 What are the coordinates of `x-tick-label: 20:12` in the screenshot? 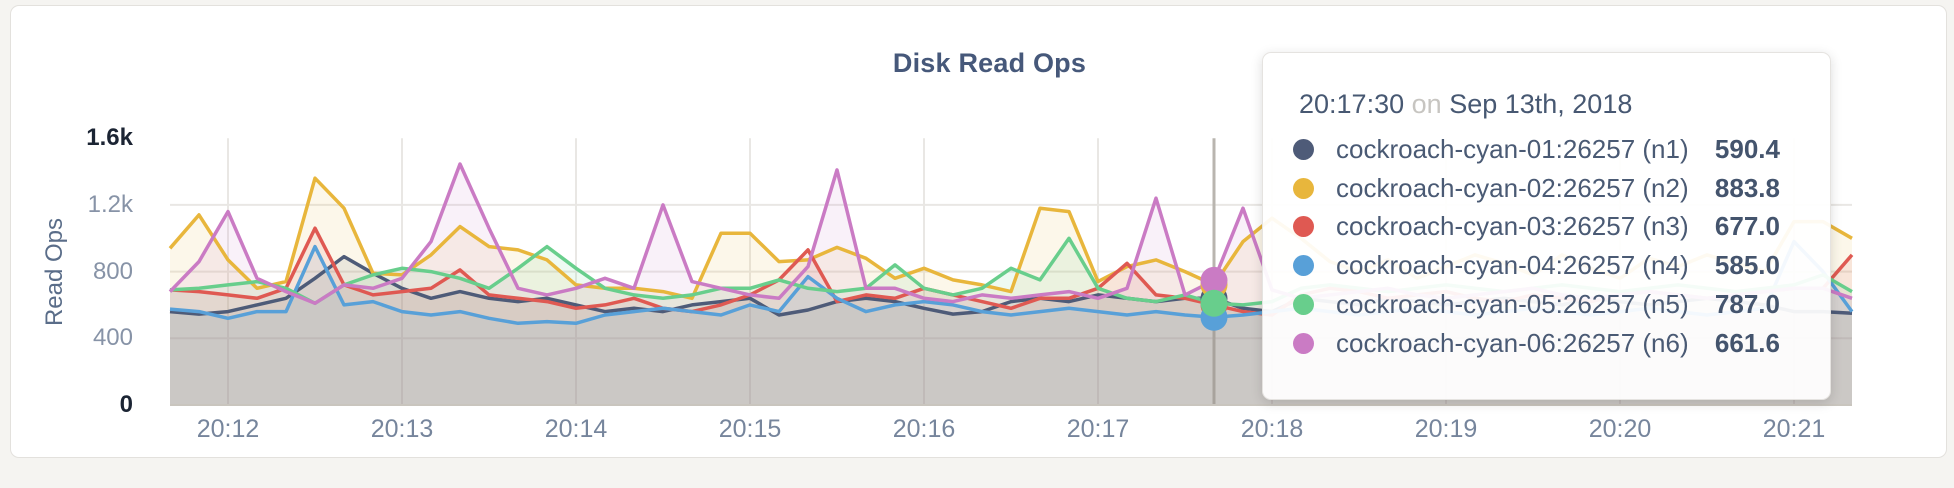 It's located at (228, 429).